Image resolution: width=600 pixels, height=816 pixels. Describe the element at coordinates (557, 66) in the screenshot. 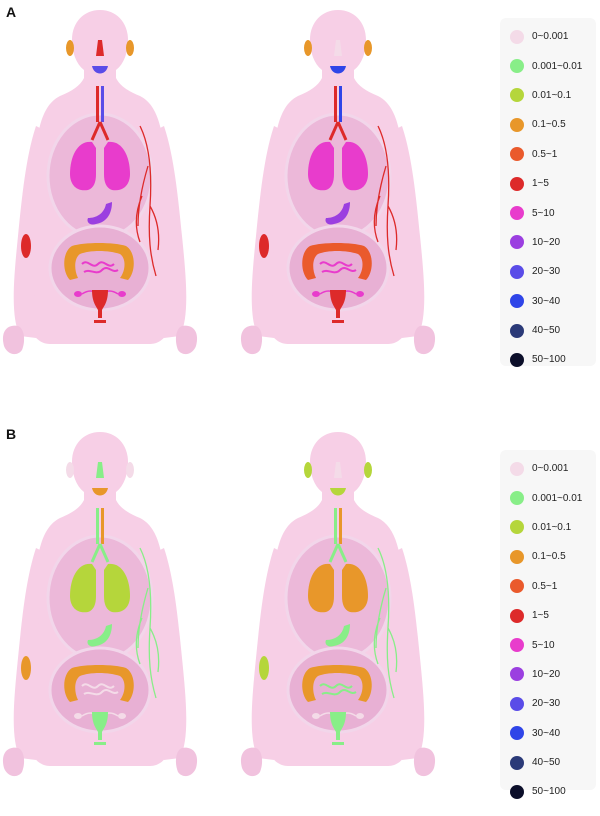

I see `legend-label: 0.001~0.01` at that location.